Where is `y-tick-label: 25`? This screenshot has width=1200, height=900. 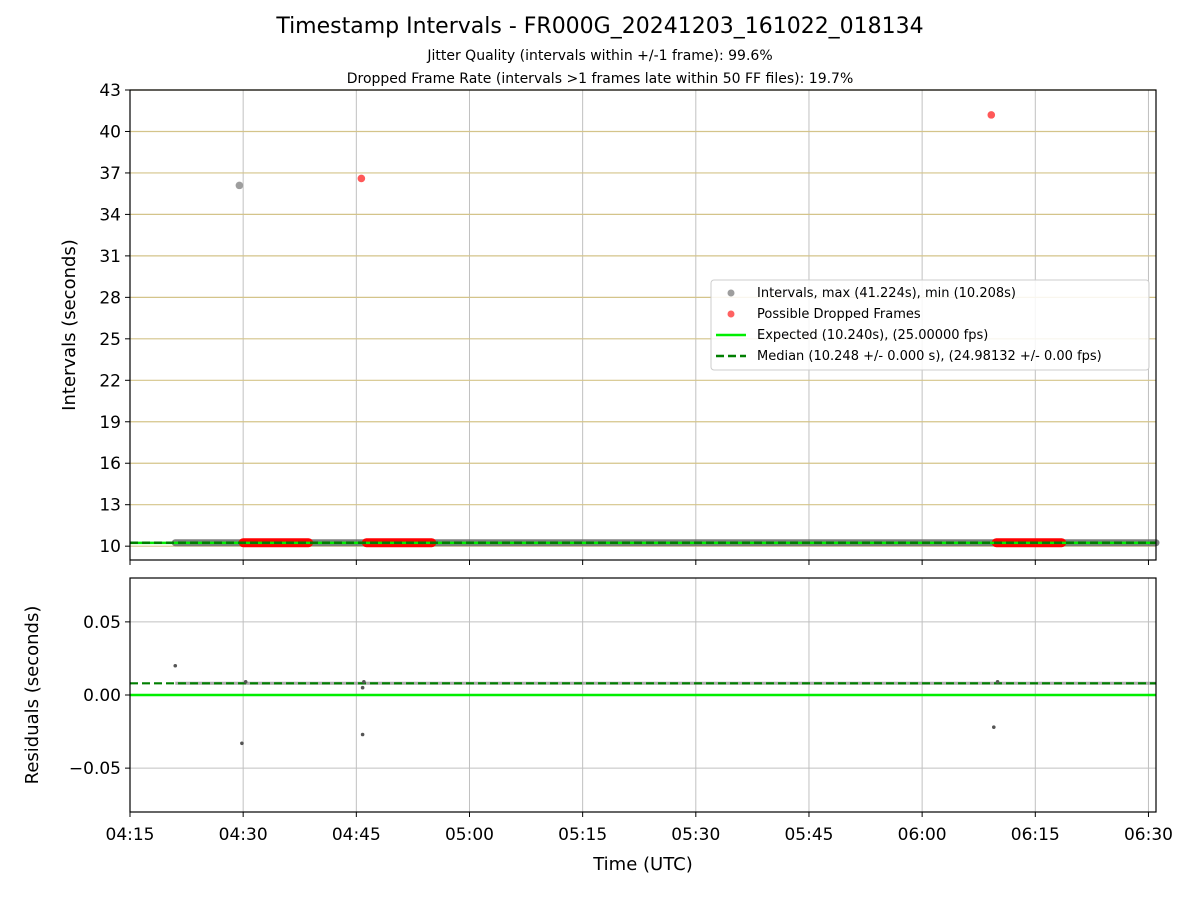
y-tick-label: 25 is located at coordinates (110, 340).